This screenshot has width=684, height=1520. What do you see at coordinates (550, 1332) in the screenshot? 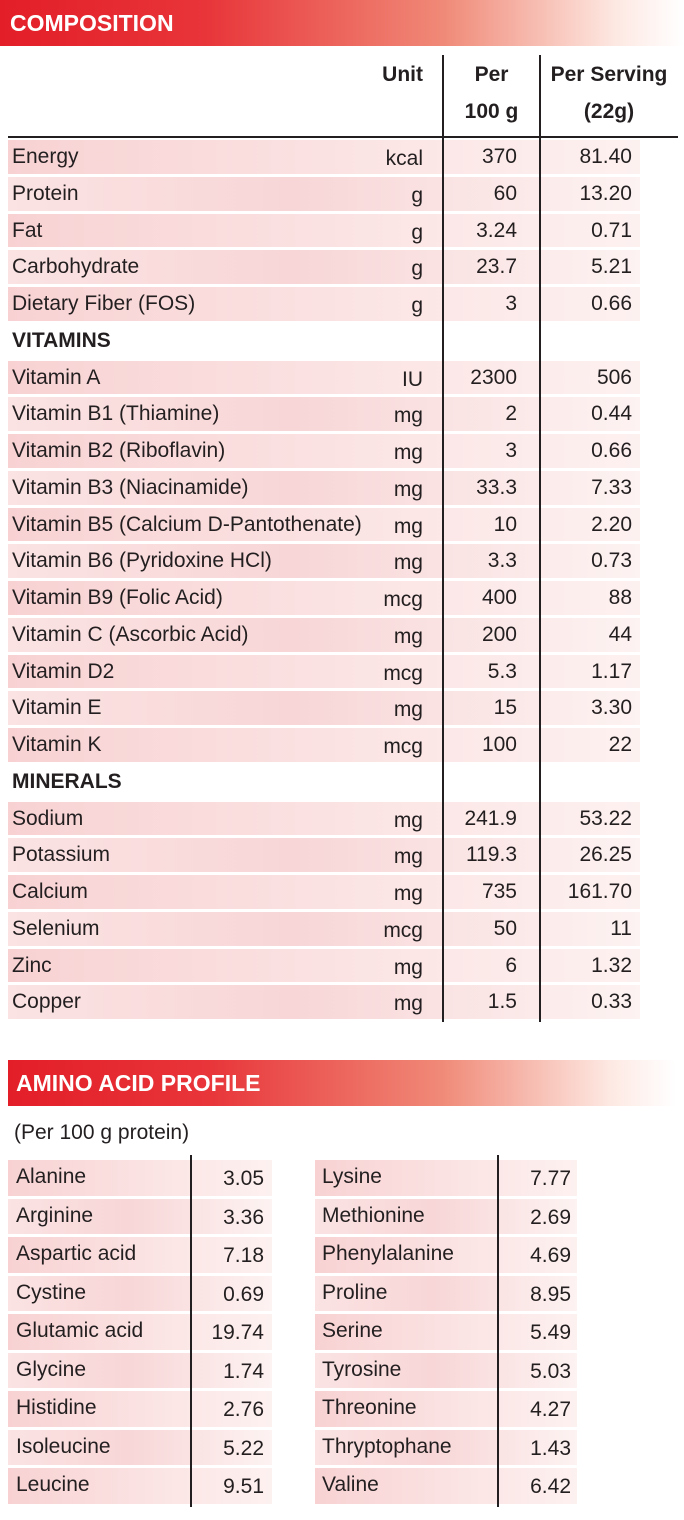
I see `amino-acid-value: 5.49` at bounding box center [550, 1332].